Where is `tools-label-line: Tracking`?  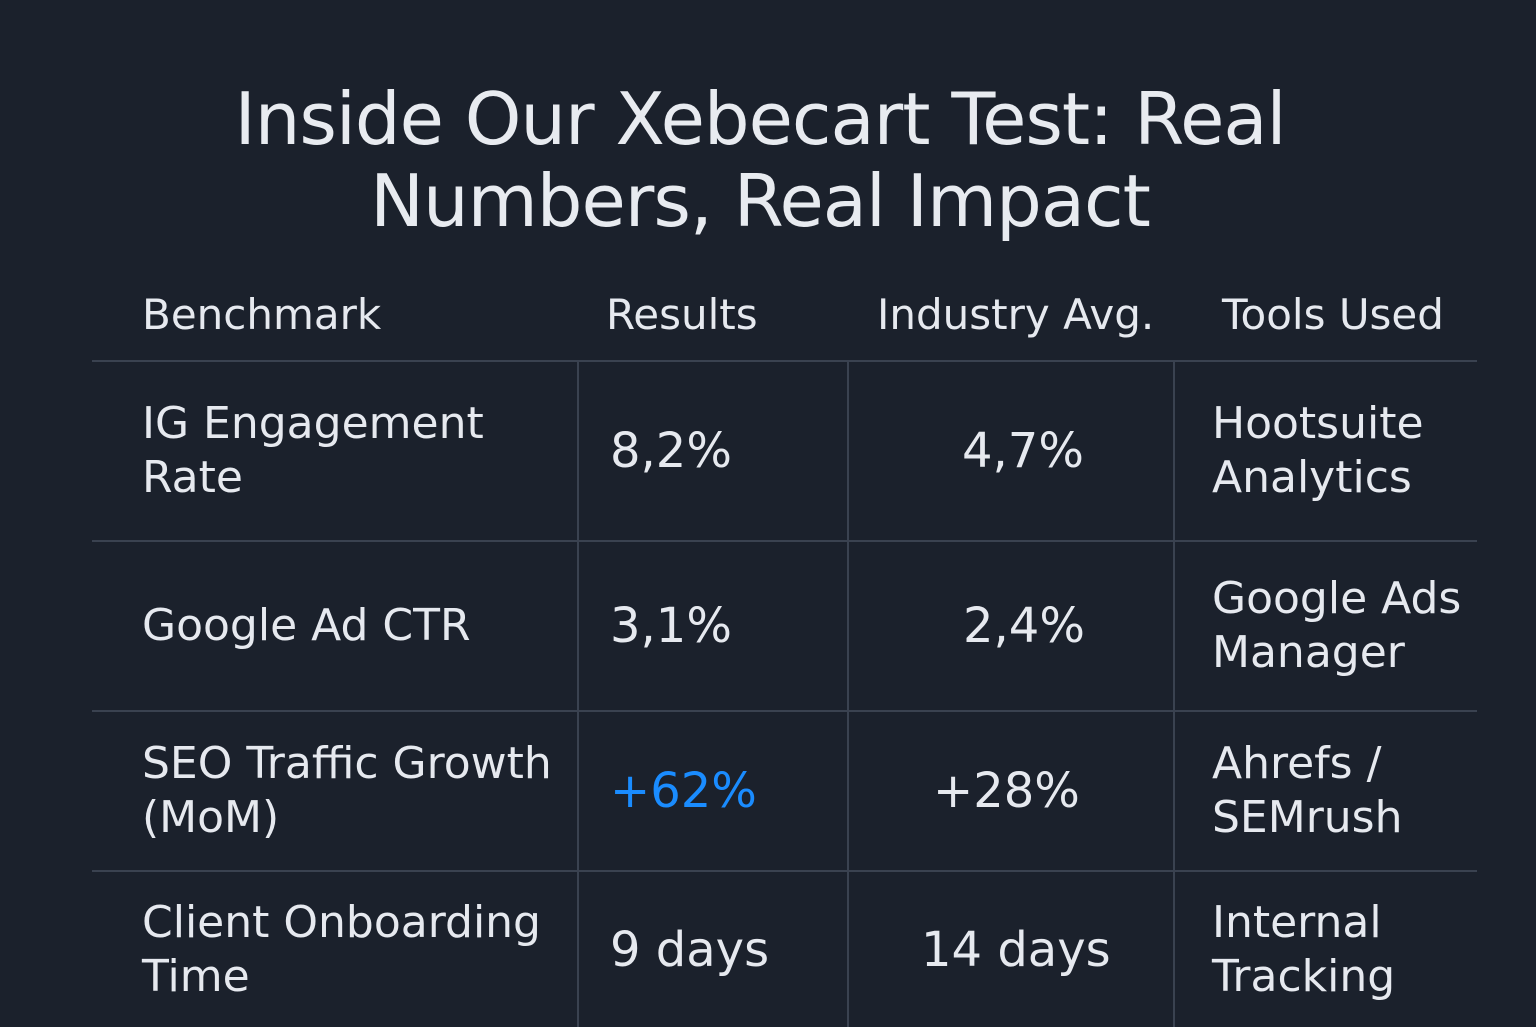
tools-label-line: Tracking is located at coordinates (1304, 976).